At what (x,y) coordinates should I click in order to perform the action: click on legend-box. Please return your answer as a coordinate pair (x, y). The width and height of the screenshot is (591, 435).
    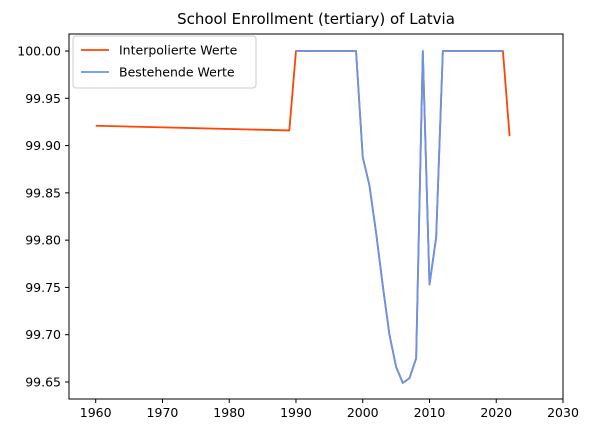
    Looking at the image, I should click on (164, 62).